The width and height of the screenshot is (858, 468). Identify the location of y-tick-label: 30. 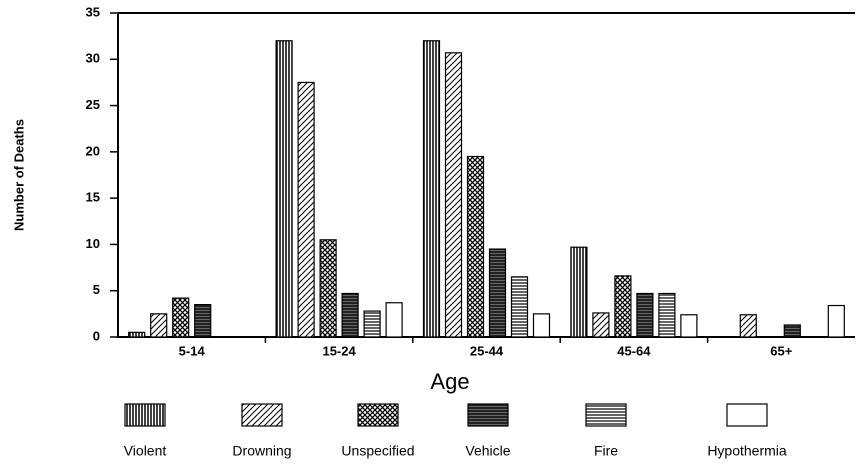
(93, 58).